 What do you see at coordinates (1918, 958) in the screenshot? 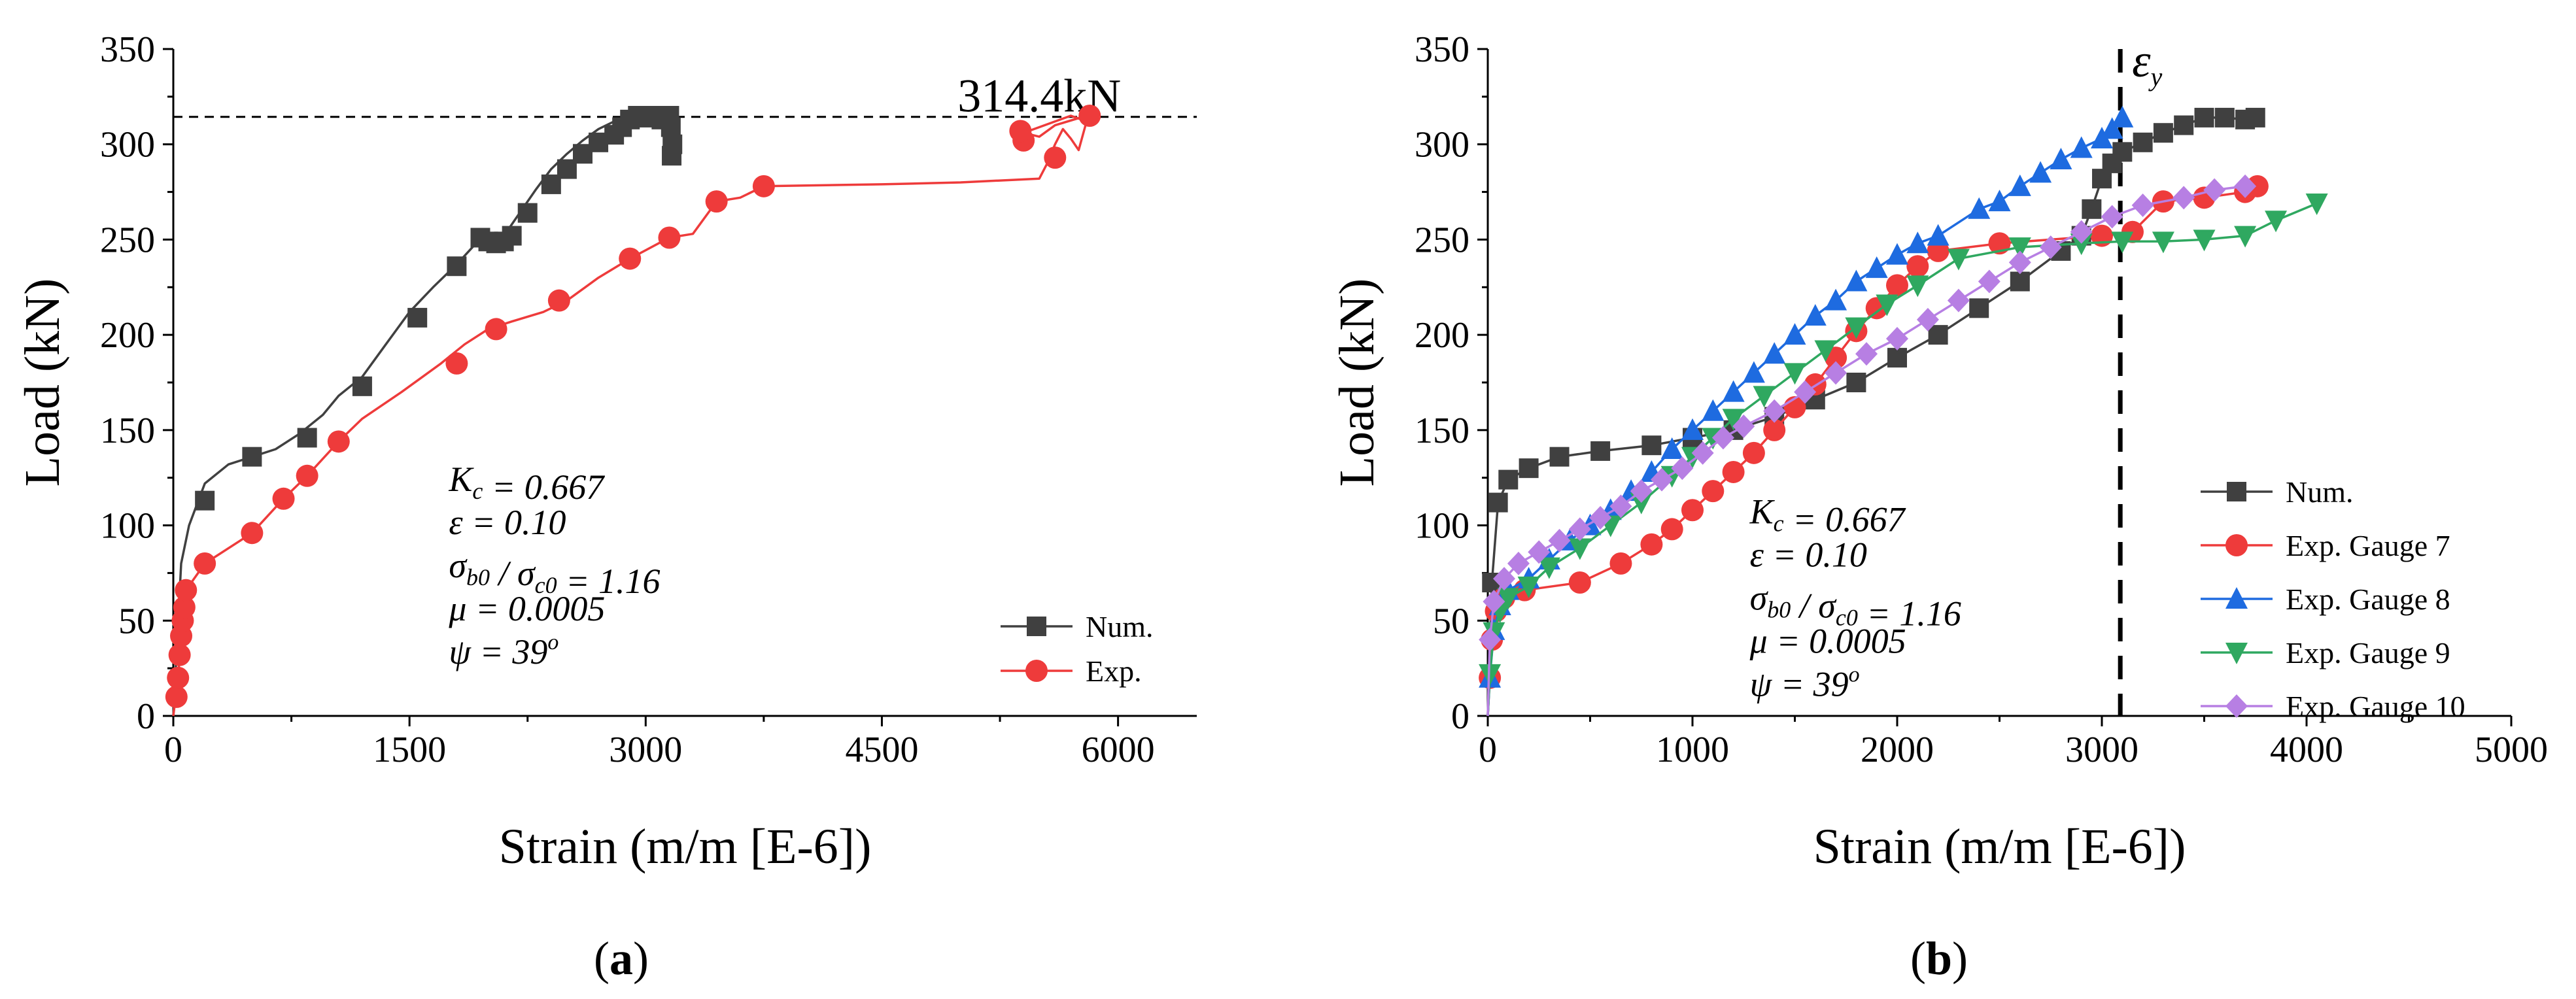
I see `panel-label-part: (` at bounding box center [1918, 958].